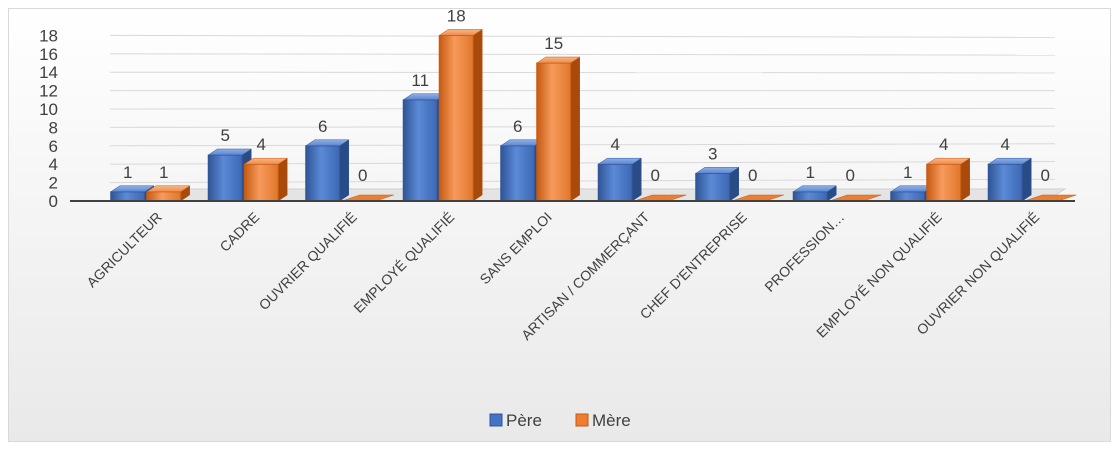 This screenshot has height=450, width=1119. I want to click on data-label: 11, so click(420, 80).